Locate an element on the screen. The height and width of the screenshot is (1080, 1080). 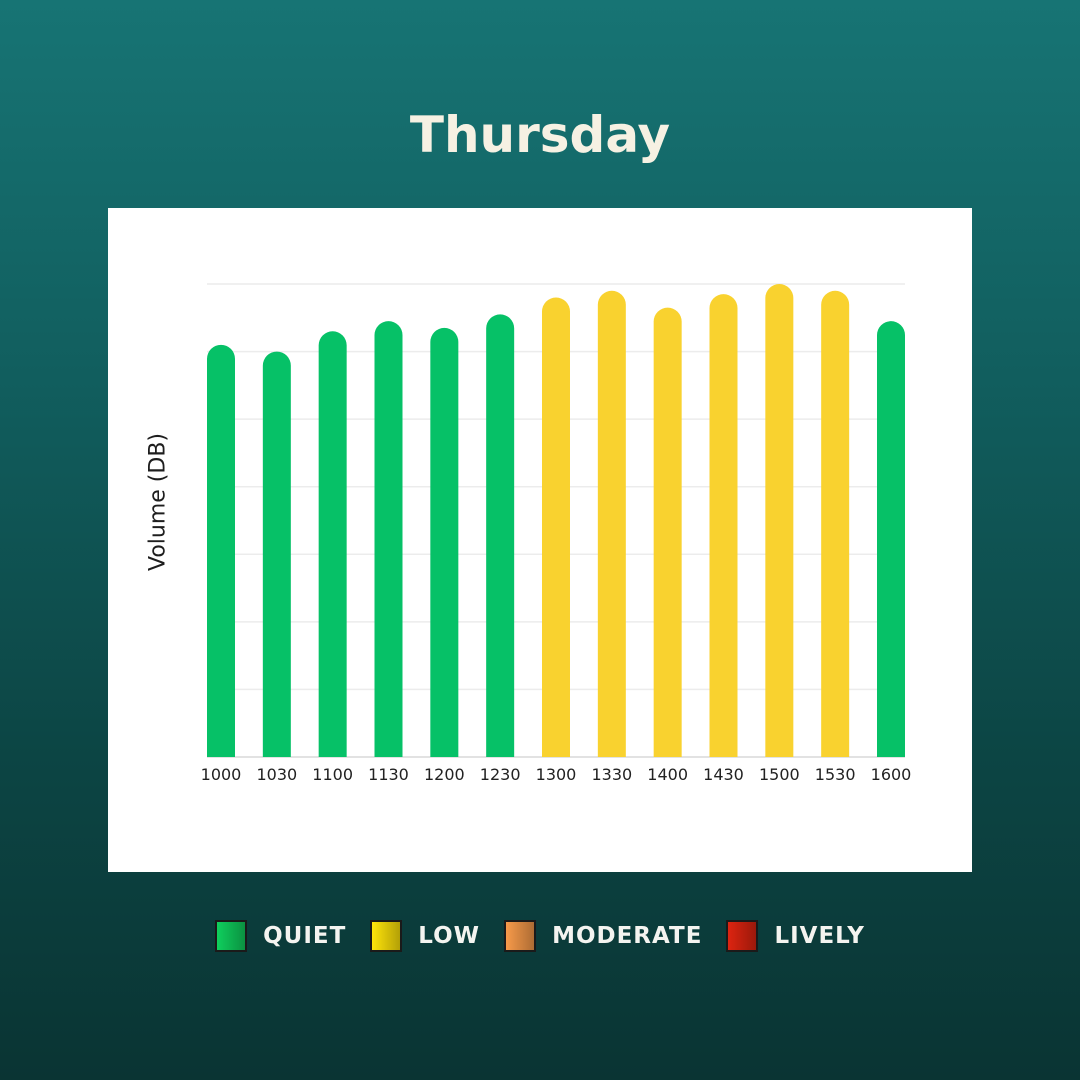
legend-item-quiet: QUIET is located at coordinates (280, 936).